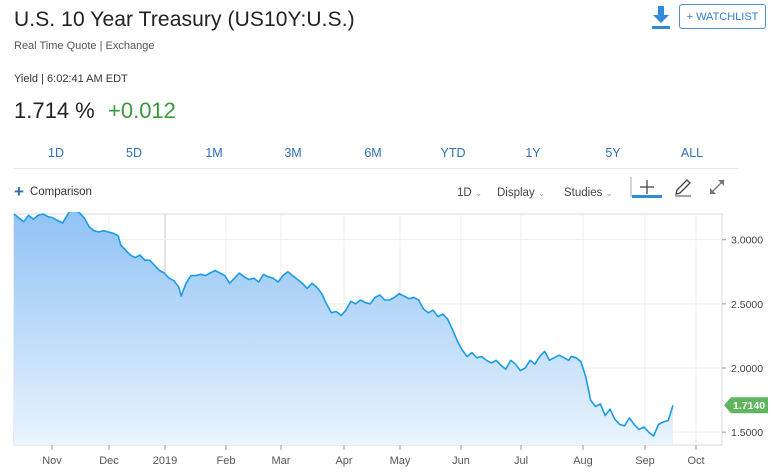  What do you see at coordinates (109, 461) in the screenshot?
I see `x-tick-label: Dec` at bounding box center [109, 461].